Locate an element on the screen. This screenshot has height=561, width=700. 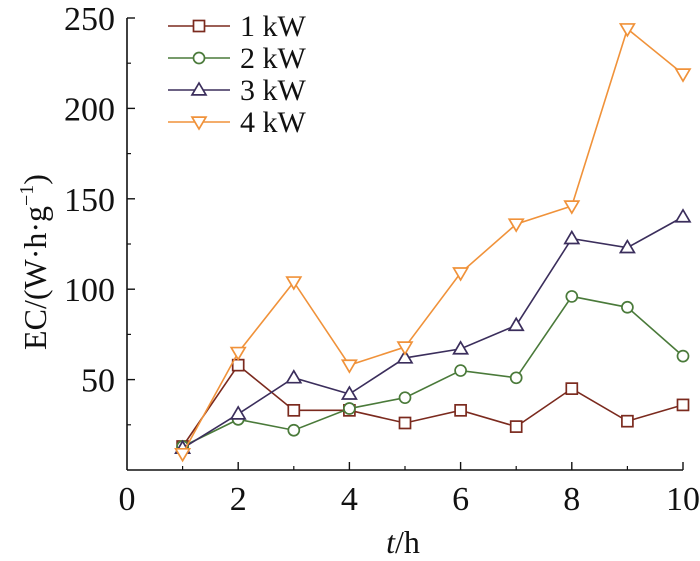
legend-label: 4 kW is located at coordinates (273, 122).